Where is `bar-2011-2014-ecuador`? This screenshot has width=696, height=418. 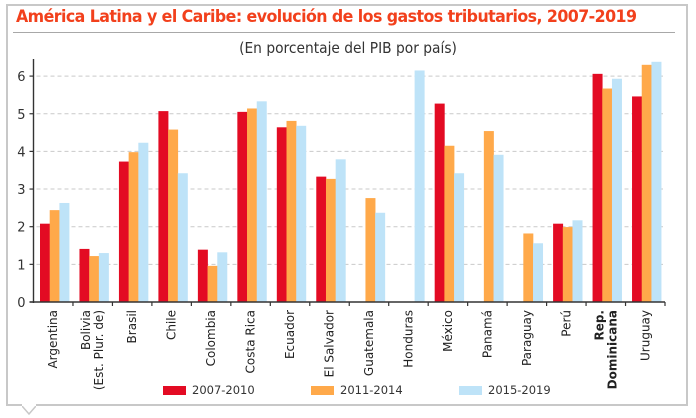 bar-2011-2014-ecuador is located at coordinates (291, 211).